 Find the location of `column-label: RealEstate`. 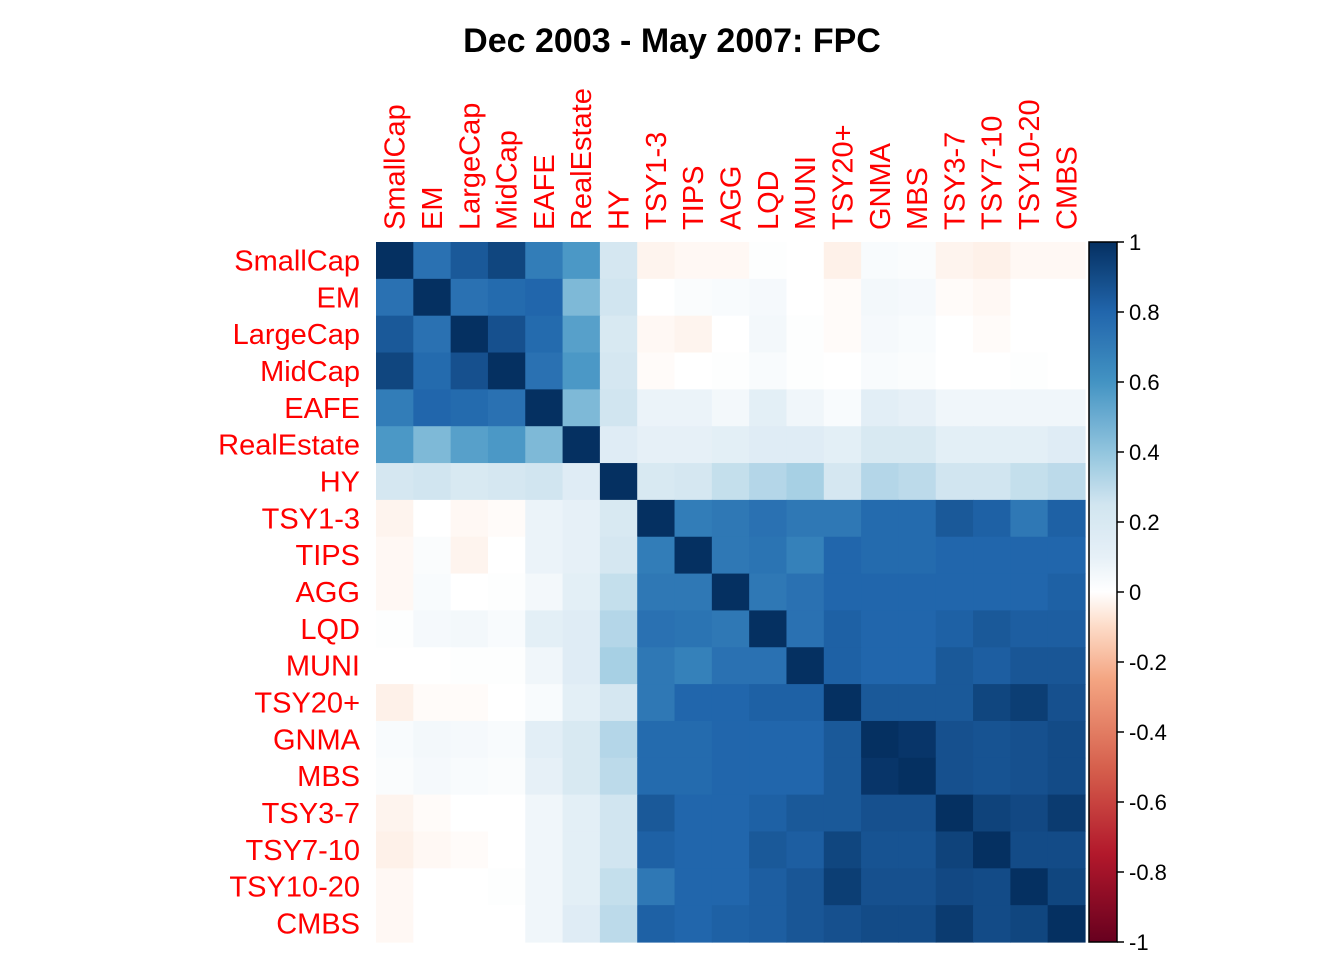

column-label: RealEstate is located at coordinates (582, 159).